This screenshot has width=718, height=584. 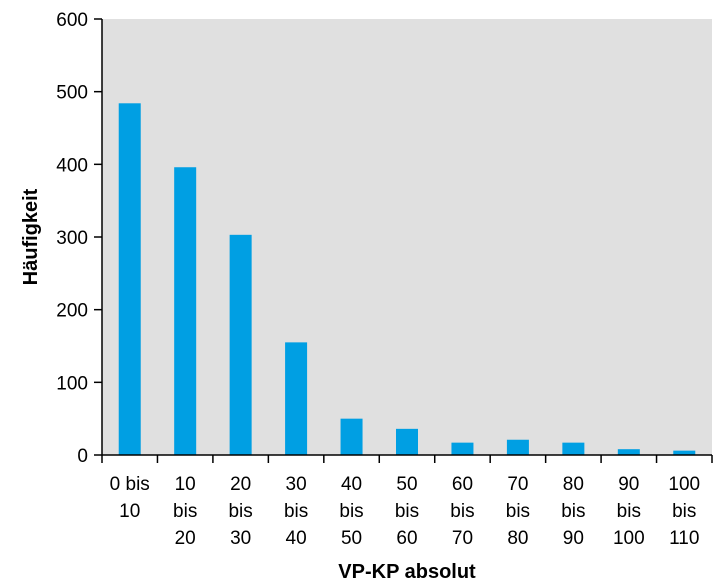 I want to click on x-tick-label: 0 bis 10, so click(x=130, y=498).